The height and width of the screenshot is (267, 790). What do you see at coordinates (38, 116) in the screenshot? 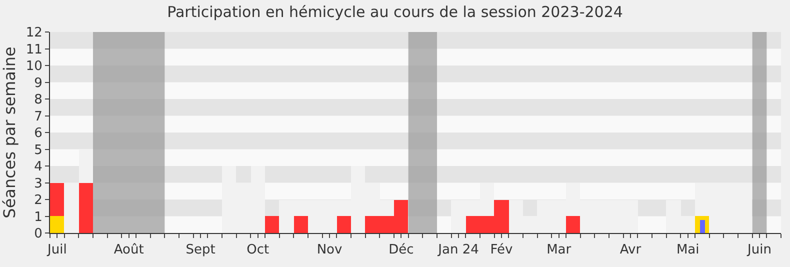
I see `y-tick-label: 7` at bounding box center [38, 116].